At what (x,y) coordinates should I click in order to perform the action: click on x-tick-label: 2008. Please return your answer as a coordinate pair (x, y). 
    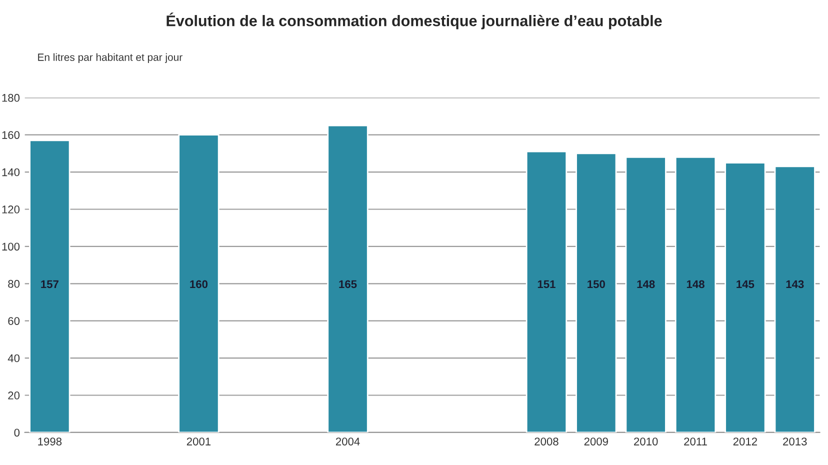
    Looking at the image, I should click on (546, 442).